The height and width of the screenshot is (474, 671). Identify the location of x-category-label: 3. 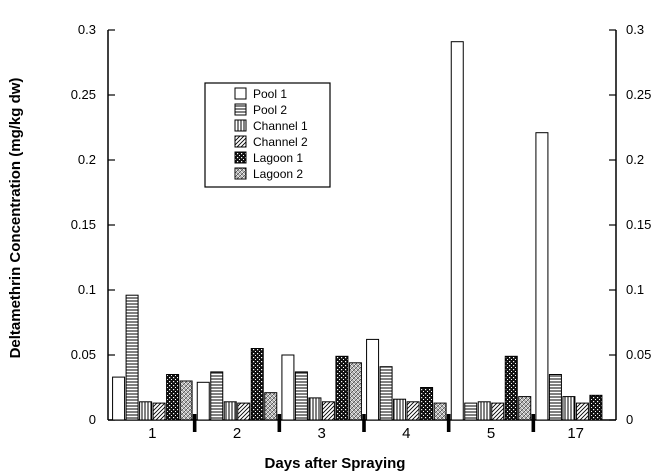
(321, 433).